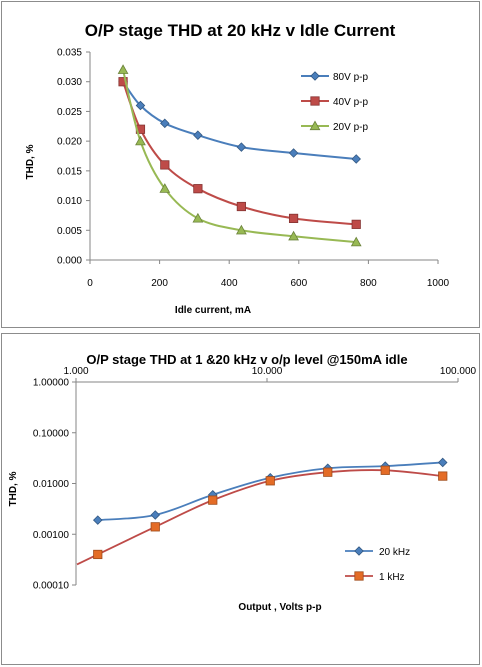 The width and height of the screenshot is (482, 667). Describe the element at coordinates (394, 552) in the screenshot. I see `chart2-legend-label: 20 kHz` at that location.